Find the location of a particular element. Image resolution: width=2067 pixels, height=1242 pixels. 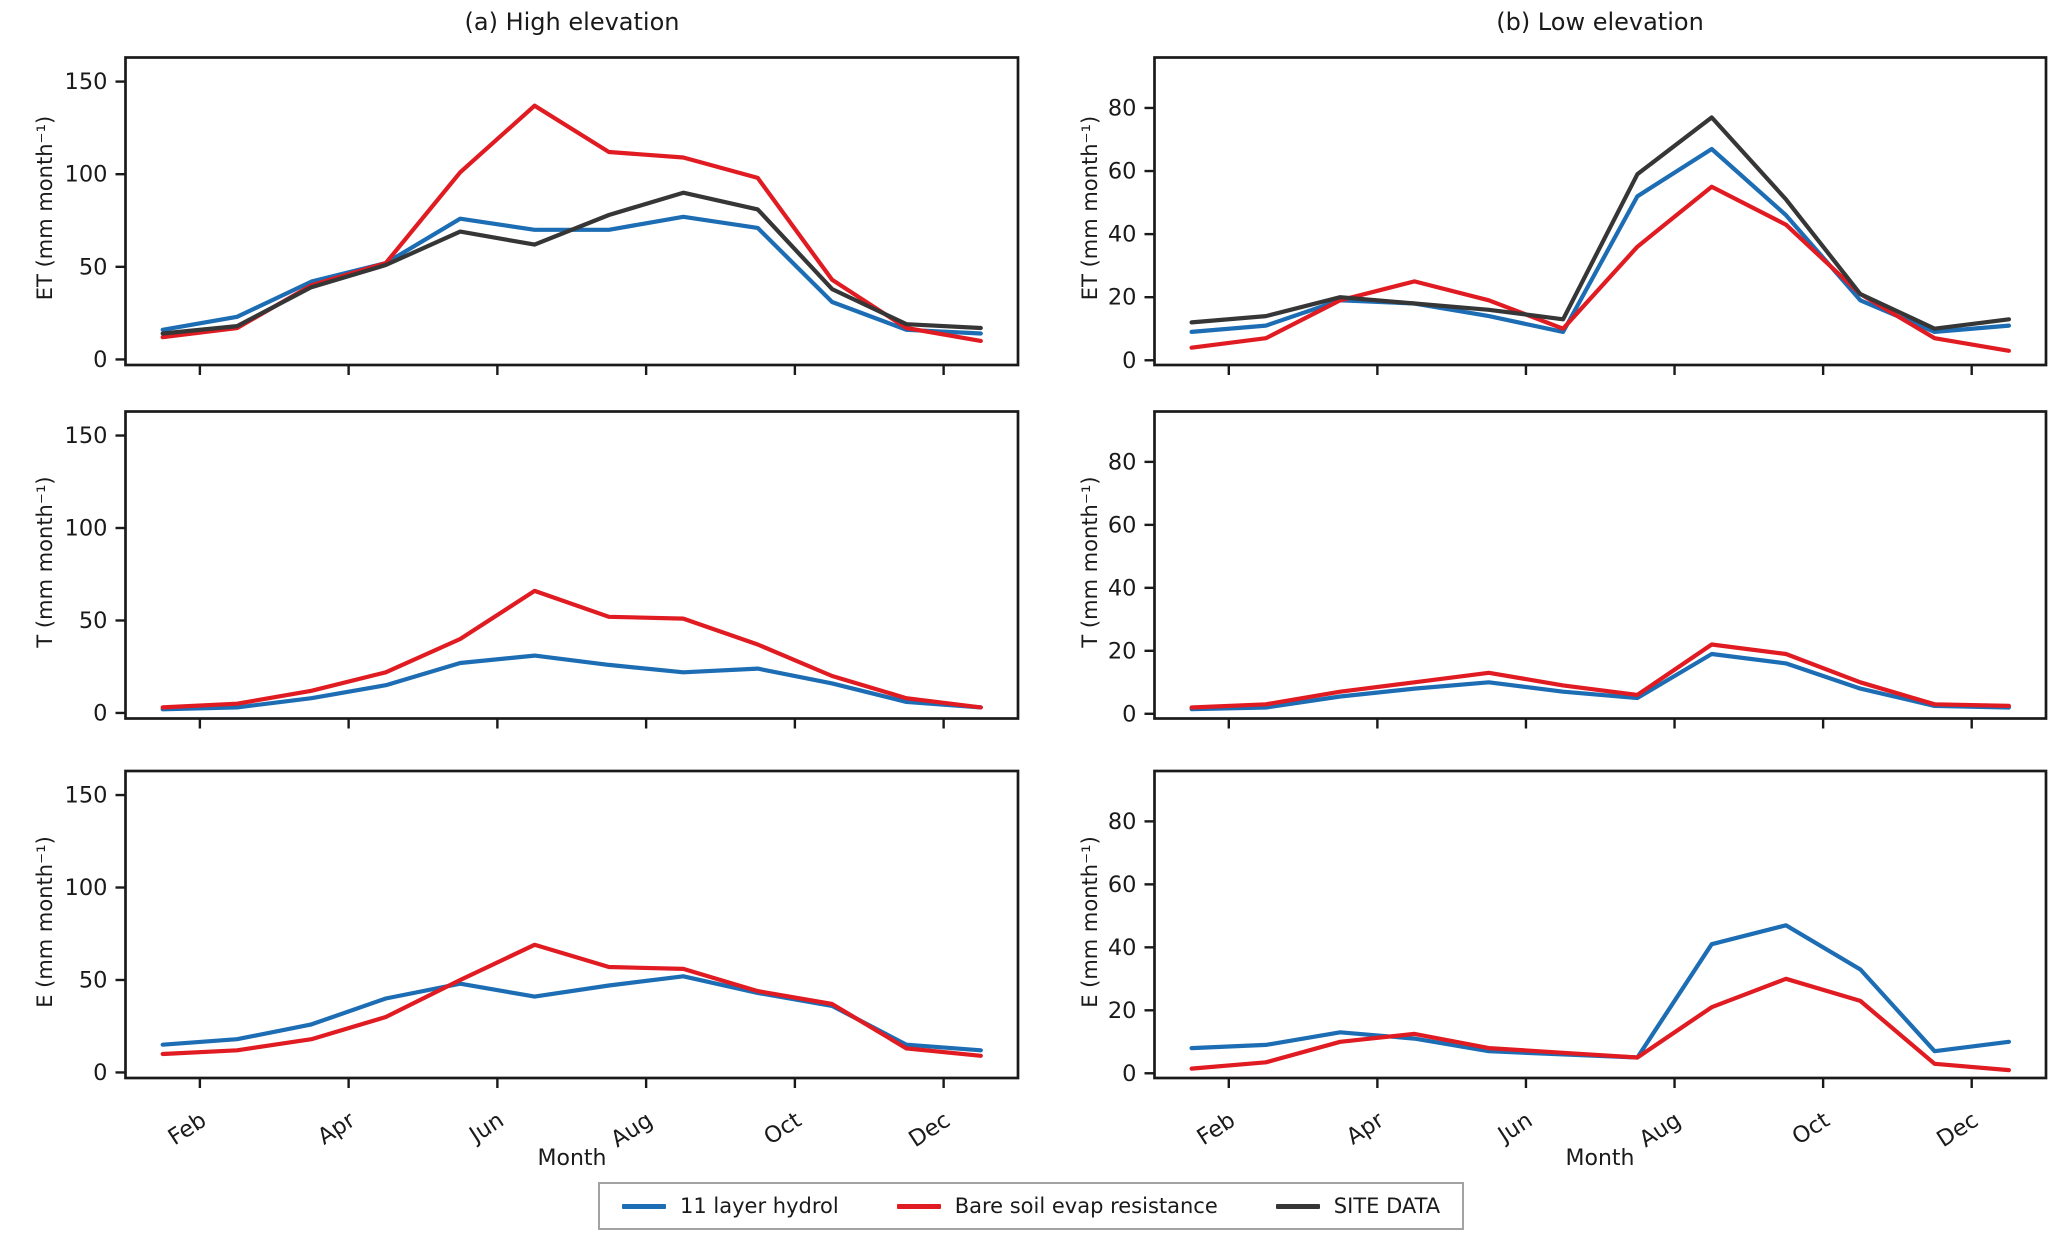

x-axis-label-month-right: Month is located at coordinates (1600, 1158).